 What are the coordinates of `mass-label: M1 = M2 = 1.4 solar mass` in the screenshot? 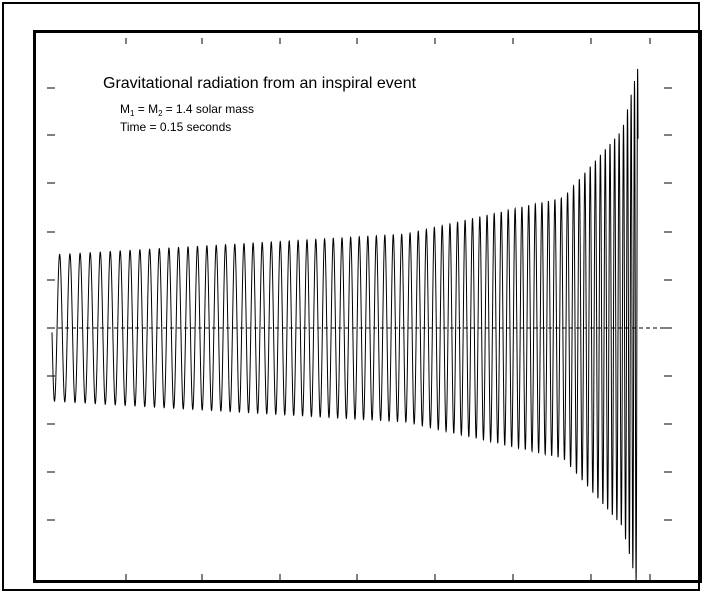 It's located at (187, 110).